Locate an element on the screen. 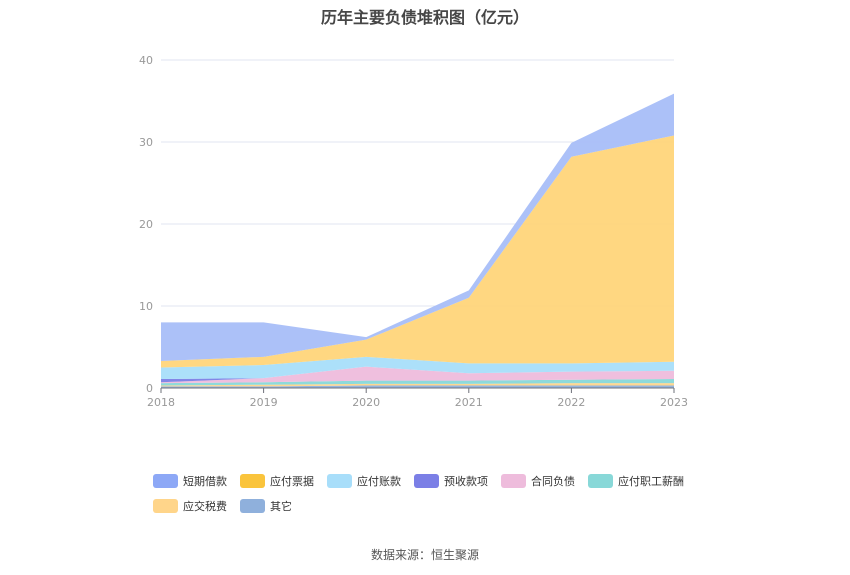 This screenshot has height=575, width=850. x-tick-label: 2019 is located at coordinates (264, 402).